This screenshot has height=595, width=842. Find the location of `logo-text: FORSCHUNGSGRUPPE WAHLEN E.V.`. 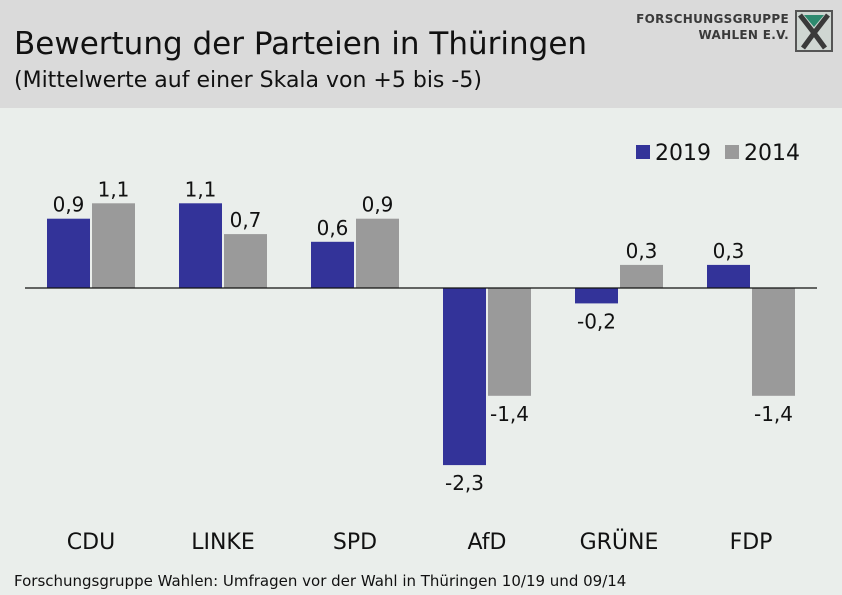

logo-text: FORSCHUNGSGRUPPE WAHLEN E.V. is located at coordinates (712, 27).